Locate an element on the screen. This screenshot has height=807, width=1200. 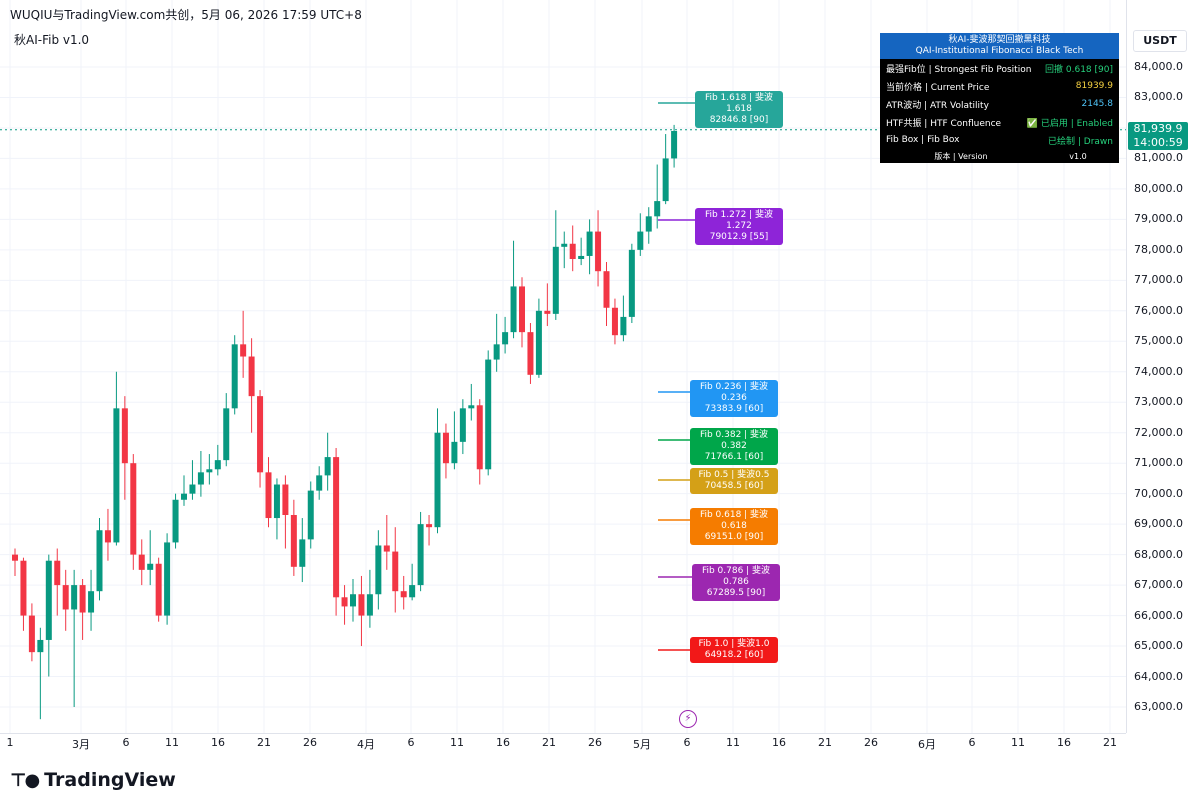
price-tick-label: 68,000.0 is located at coordinates (1158, 554).